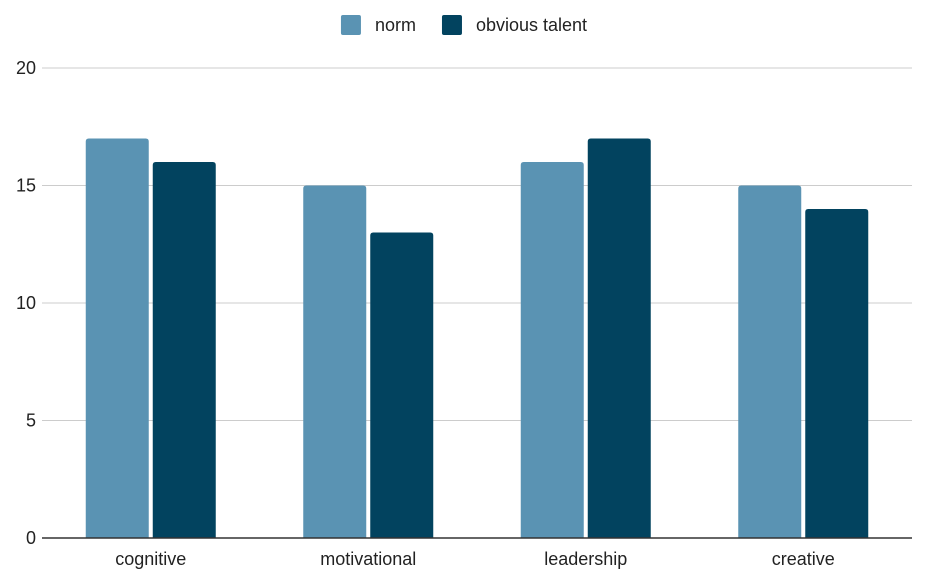  Describe the element at coordinates (475, 559) in the screenshot. I see `x-axis-categories: cognitive motivational leadership creative` at that location.